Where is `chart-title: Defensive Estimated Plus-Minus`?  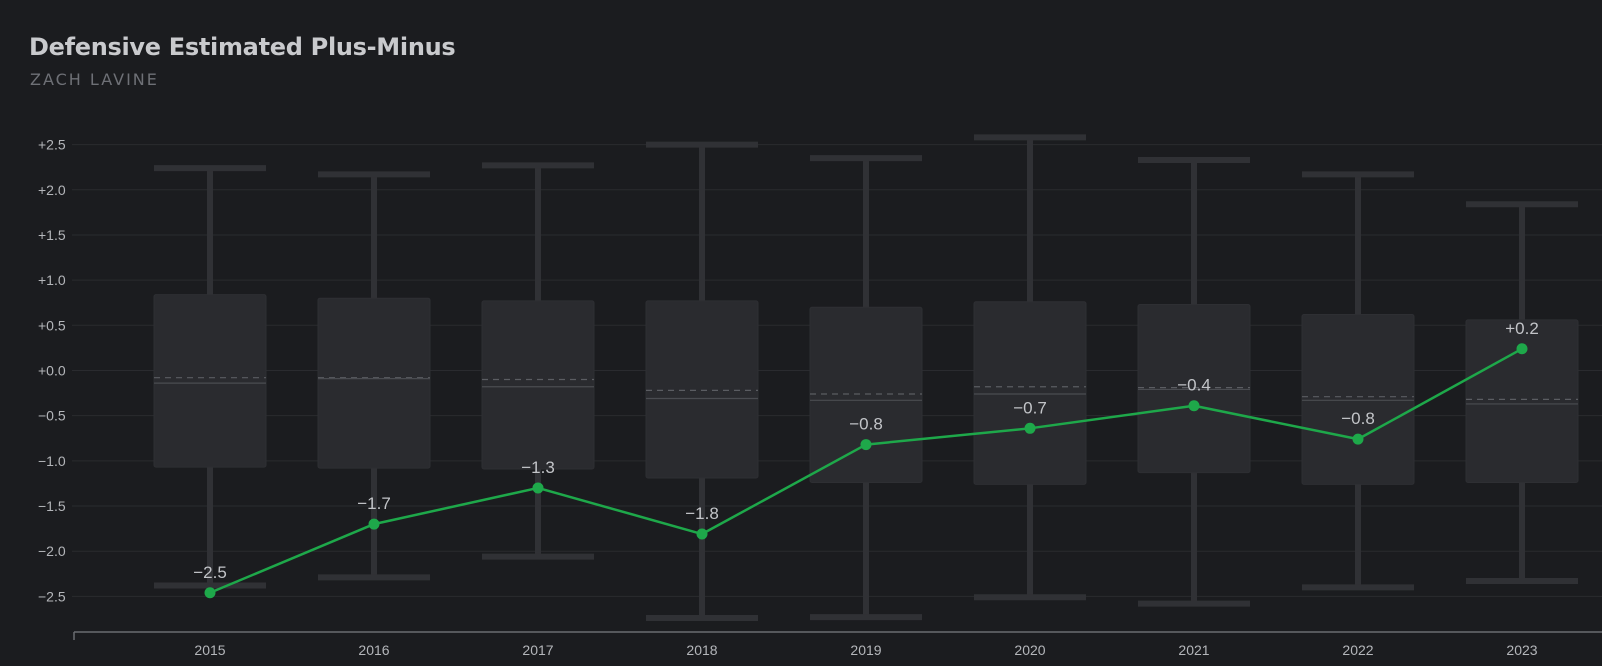
chart-title: Defensive Estimated Plus-Minus is located at coordinates (242, 47).